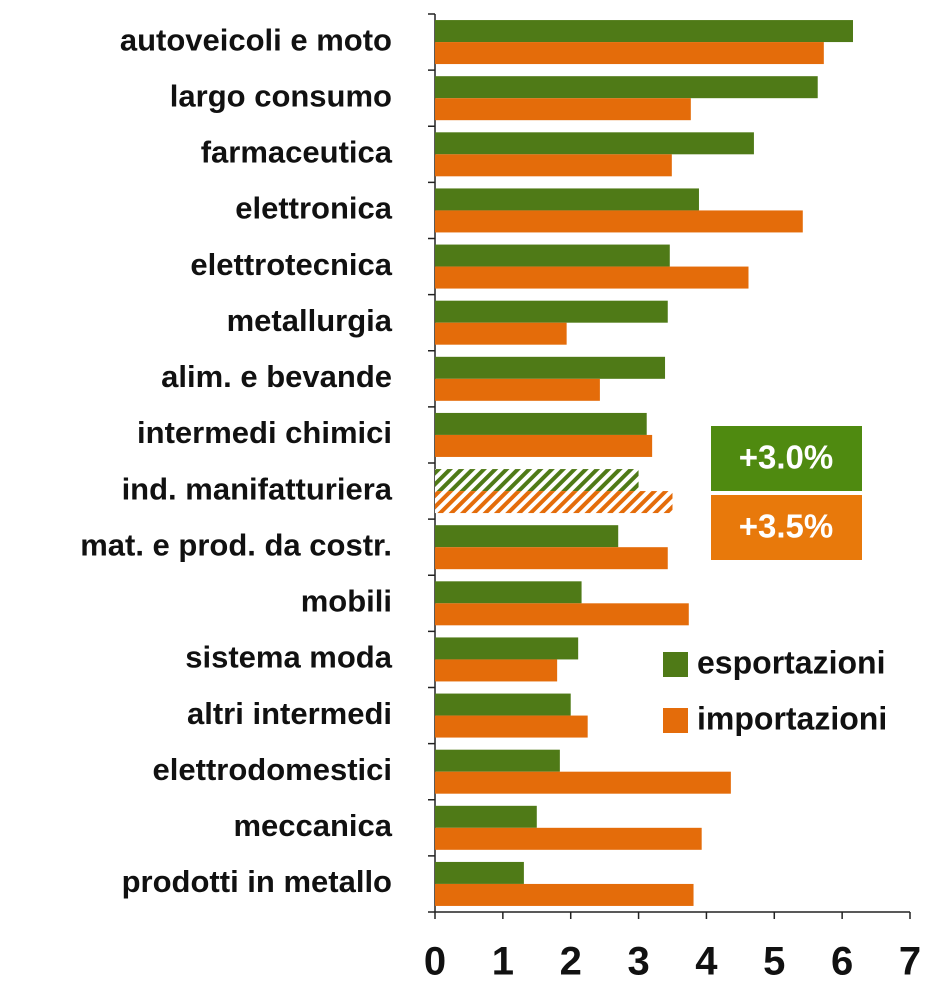 This screenshot has width=936, height=981. I want to click on category-label: metallurgia, so click(310, 320).